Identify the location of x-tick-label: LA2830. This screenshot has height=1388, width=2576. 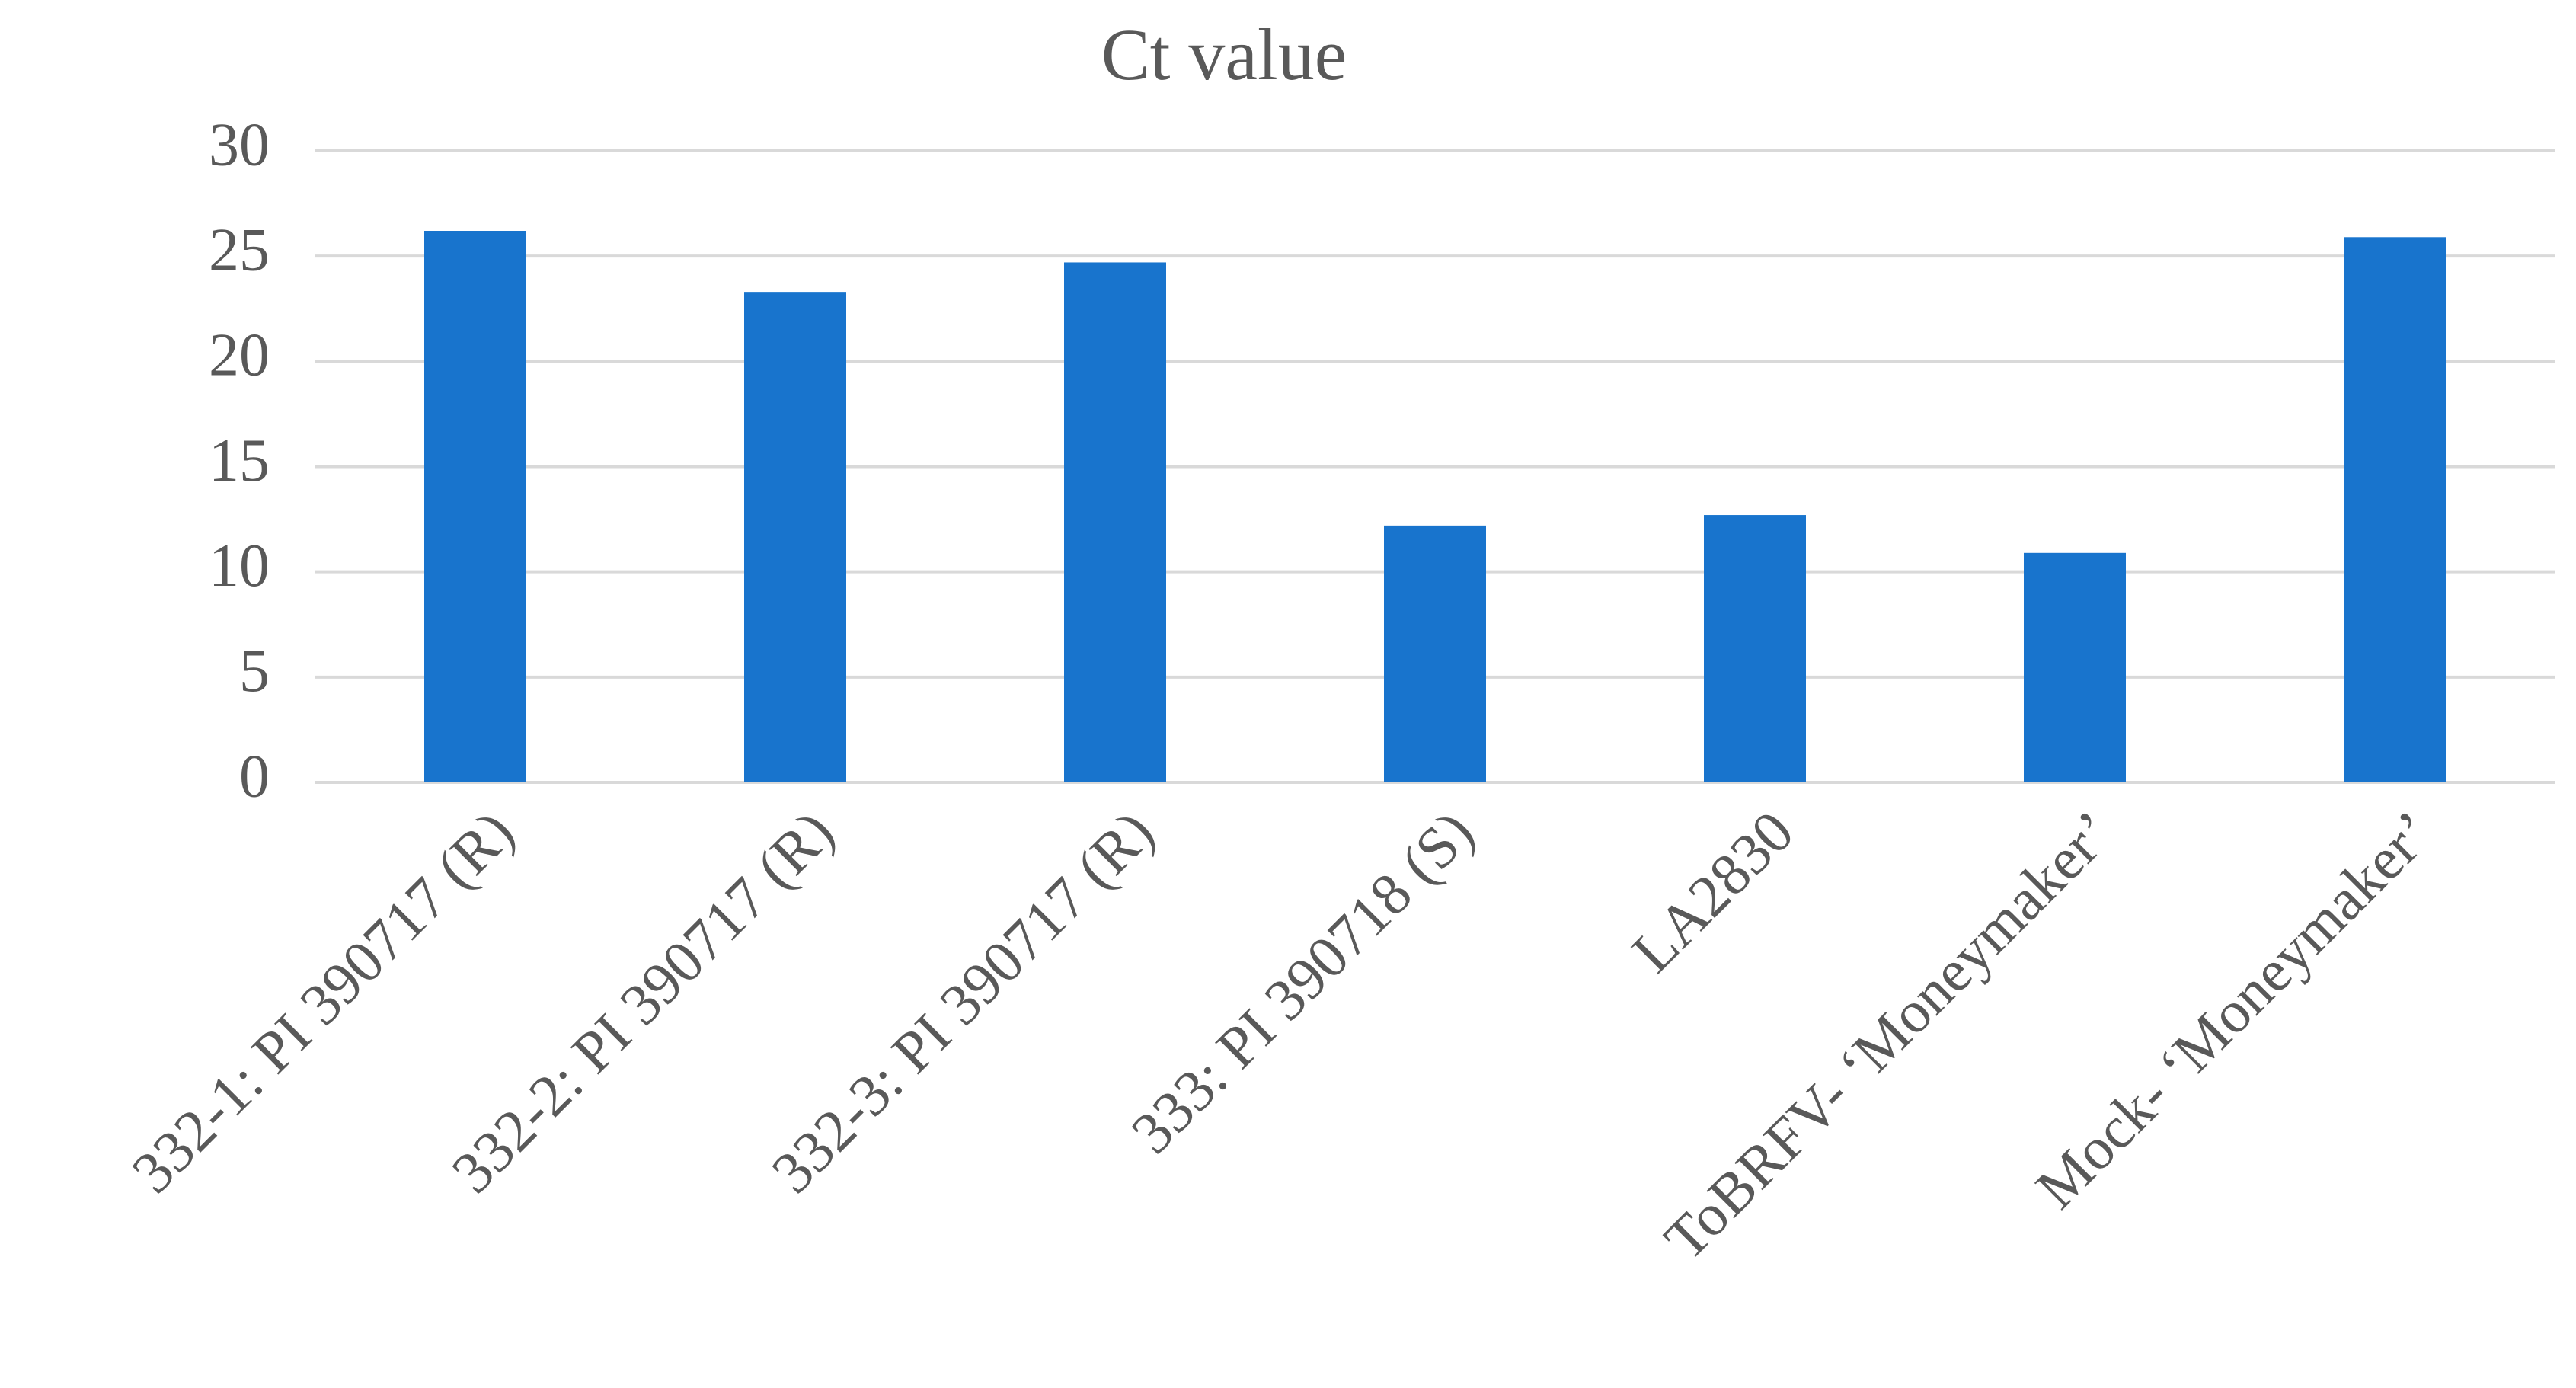
(1713, 891).